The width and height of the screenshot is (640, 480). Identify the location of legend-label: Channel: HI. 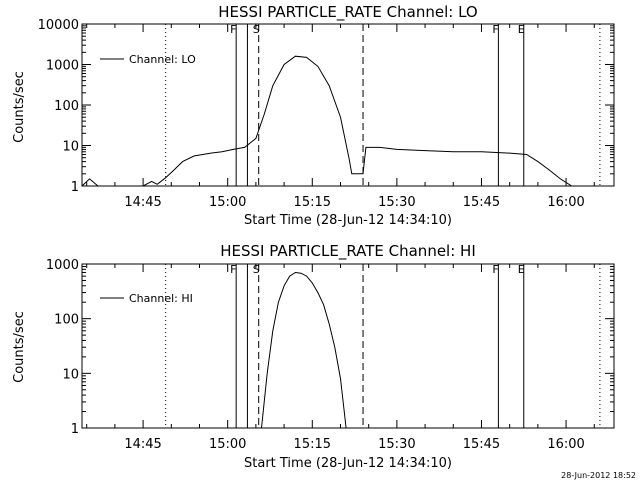
(161, 298).